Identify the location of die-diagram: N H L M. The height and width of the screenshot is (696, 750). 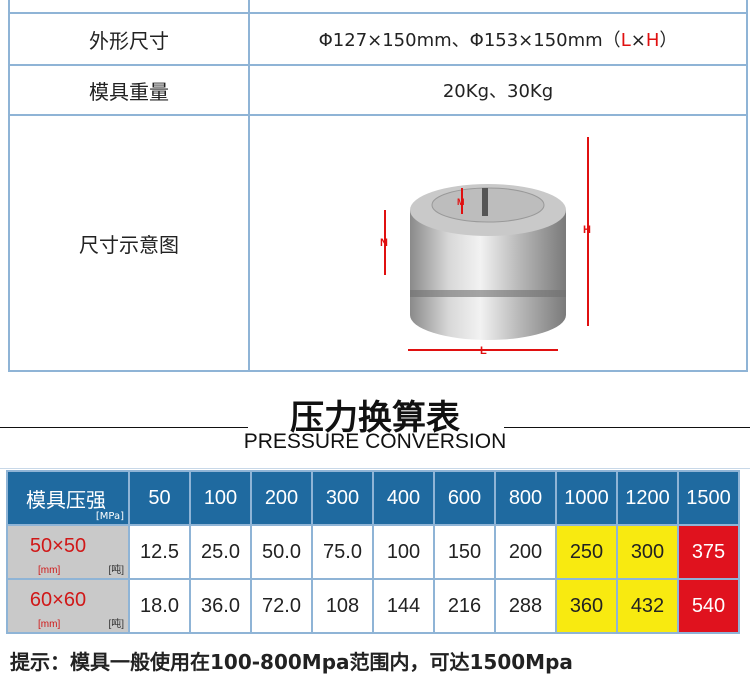
(485, 247).